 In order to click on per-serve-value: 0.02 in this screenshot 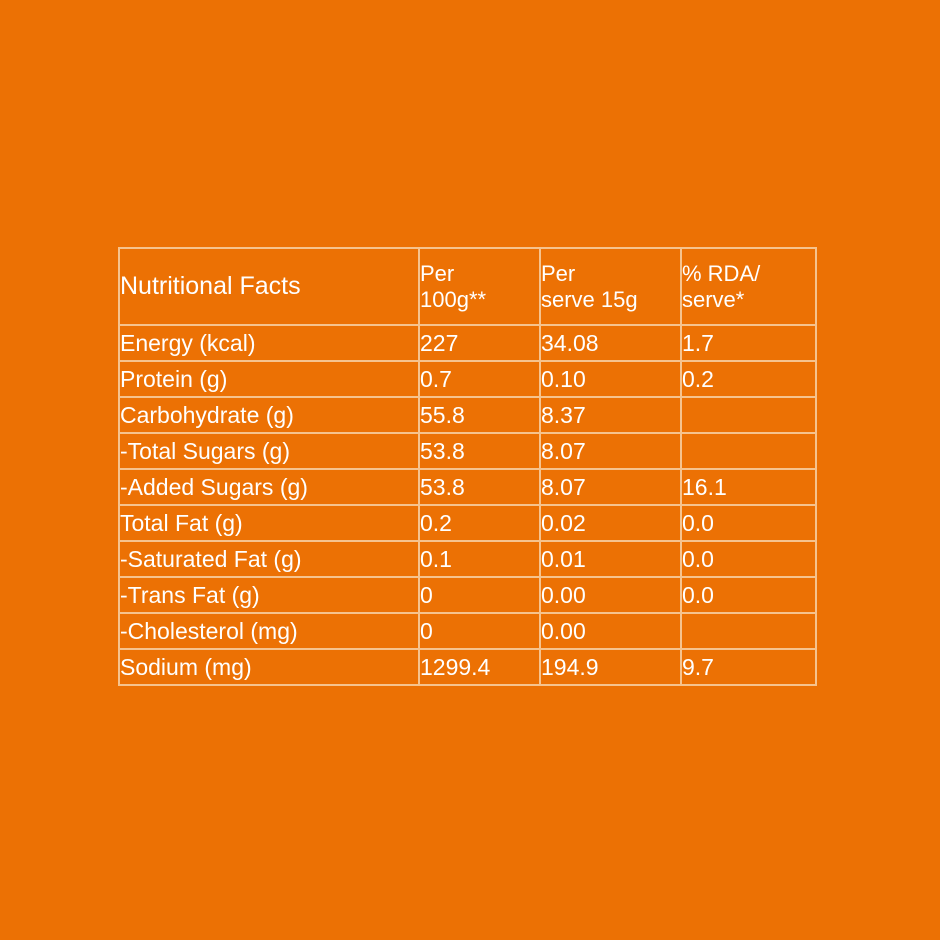, I will do `click(610, 523)`.